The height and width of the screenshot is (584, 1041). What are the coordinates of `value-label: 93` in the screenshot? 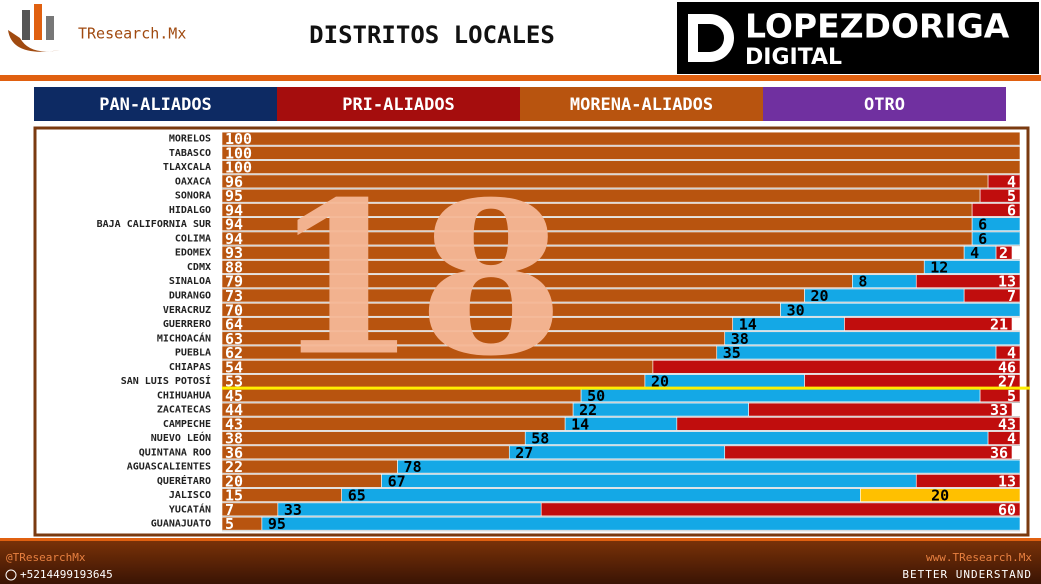 It's located at (234, 253).